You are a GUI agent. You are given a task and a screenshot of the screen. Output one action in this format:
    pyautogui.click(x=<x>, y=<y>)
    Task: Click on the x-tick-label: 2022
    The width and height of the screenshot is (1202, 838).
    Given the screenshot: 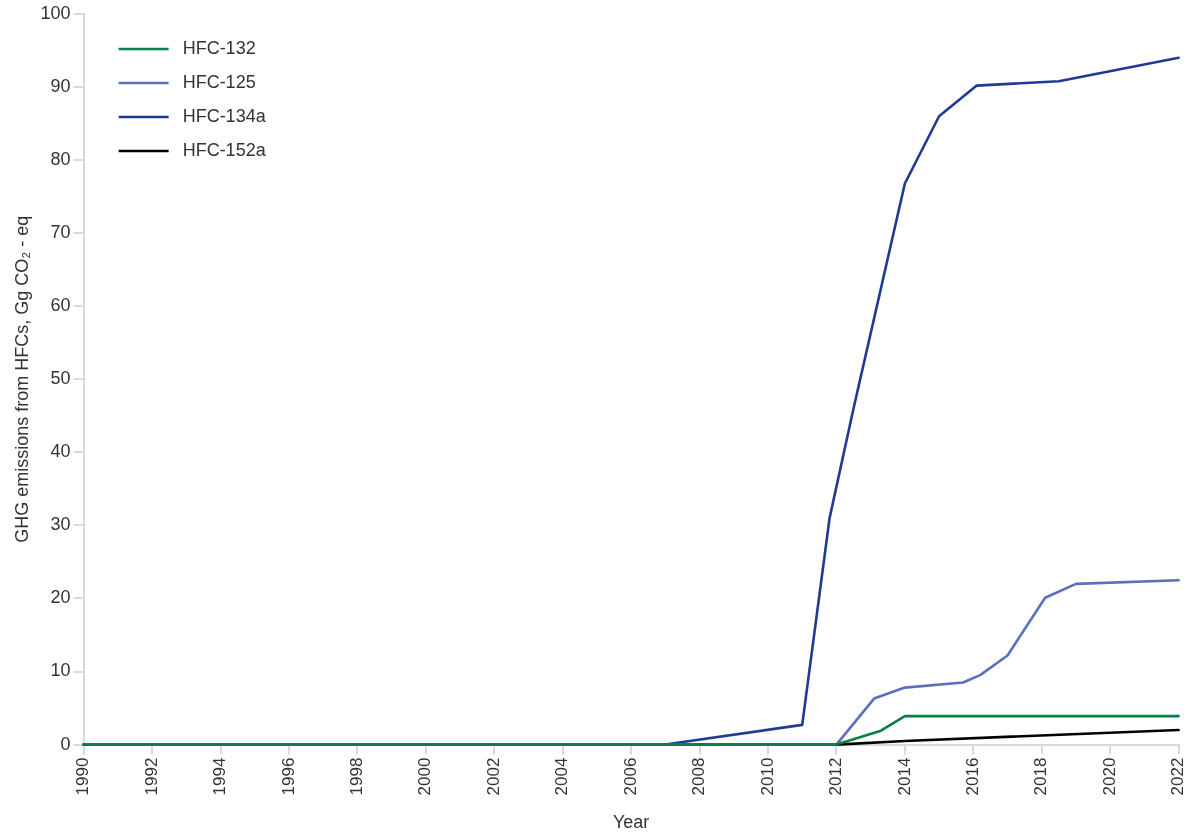 What is the action you would take?
    pyautogui.click(x=1178, y=776)
    